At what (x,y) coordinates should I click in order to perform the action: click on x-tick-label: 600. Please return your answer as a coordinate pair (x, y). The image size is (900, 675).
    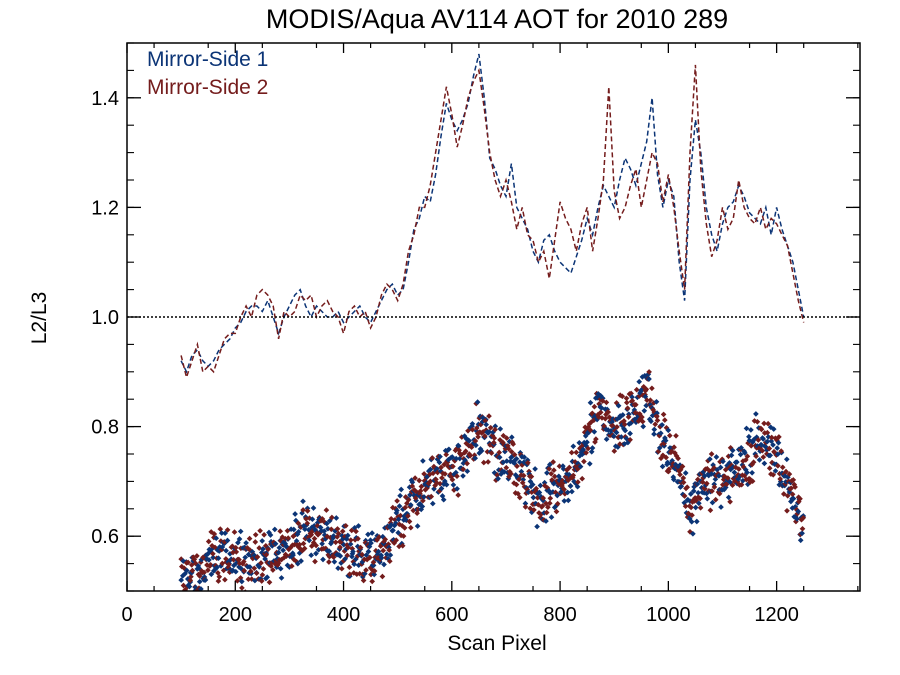
    Looking at the image, I should click on (451, 615).